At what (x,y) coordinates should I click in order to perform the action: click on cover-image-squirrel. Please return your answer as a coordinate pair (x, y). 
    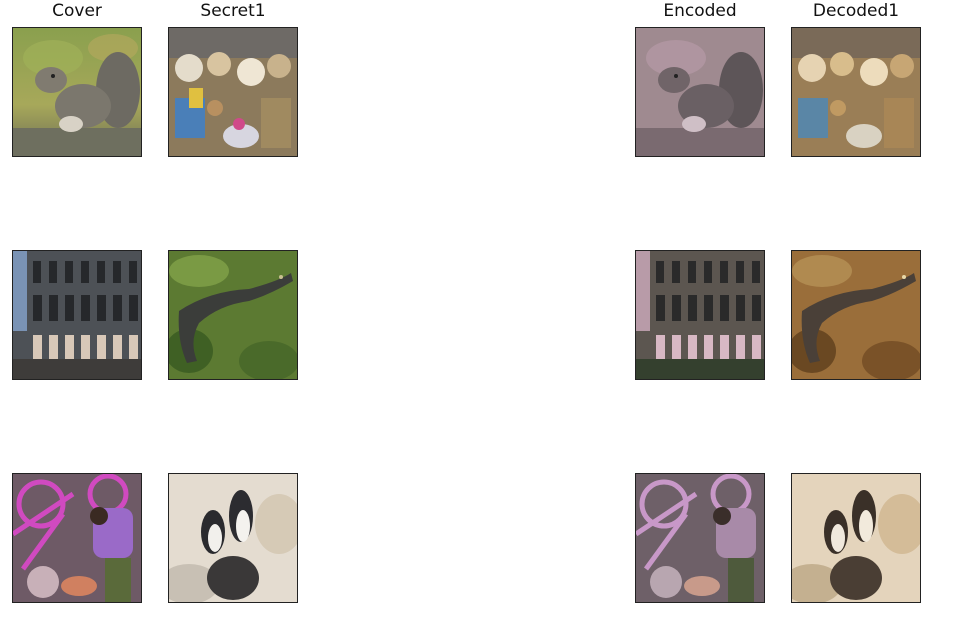
    Looking at the image, I should click on (77, 92).